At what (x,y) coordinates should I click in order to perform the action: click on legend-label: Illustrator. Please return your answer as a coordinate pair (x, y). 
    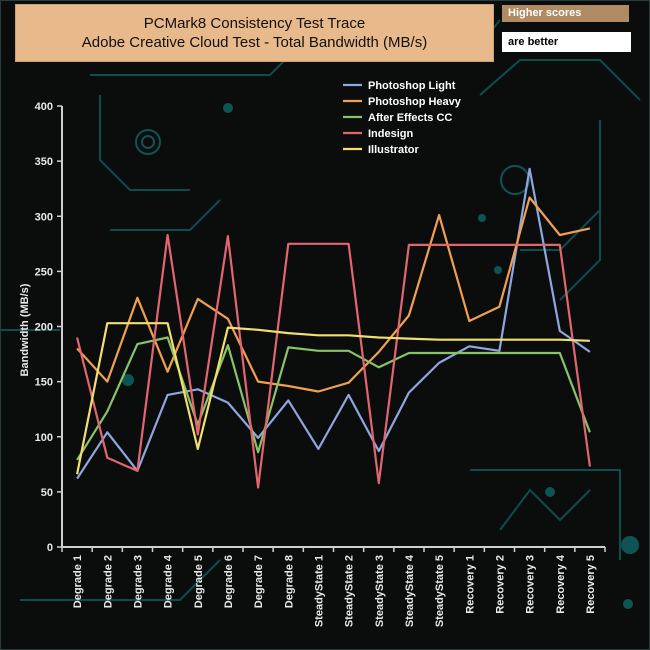
    Looking at the image, I should click on (393, 150).